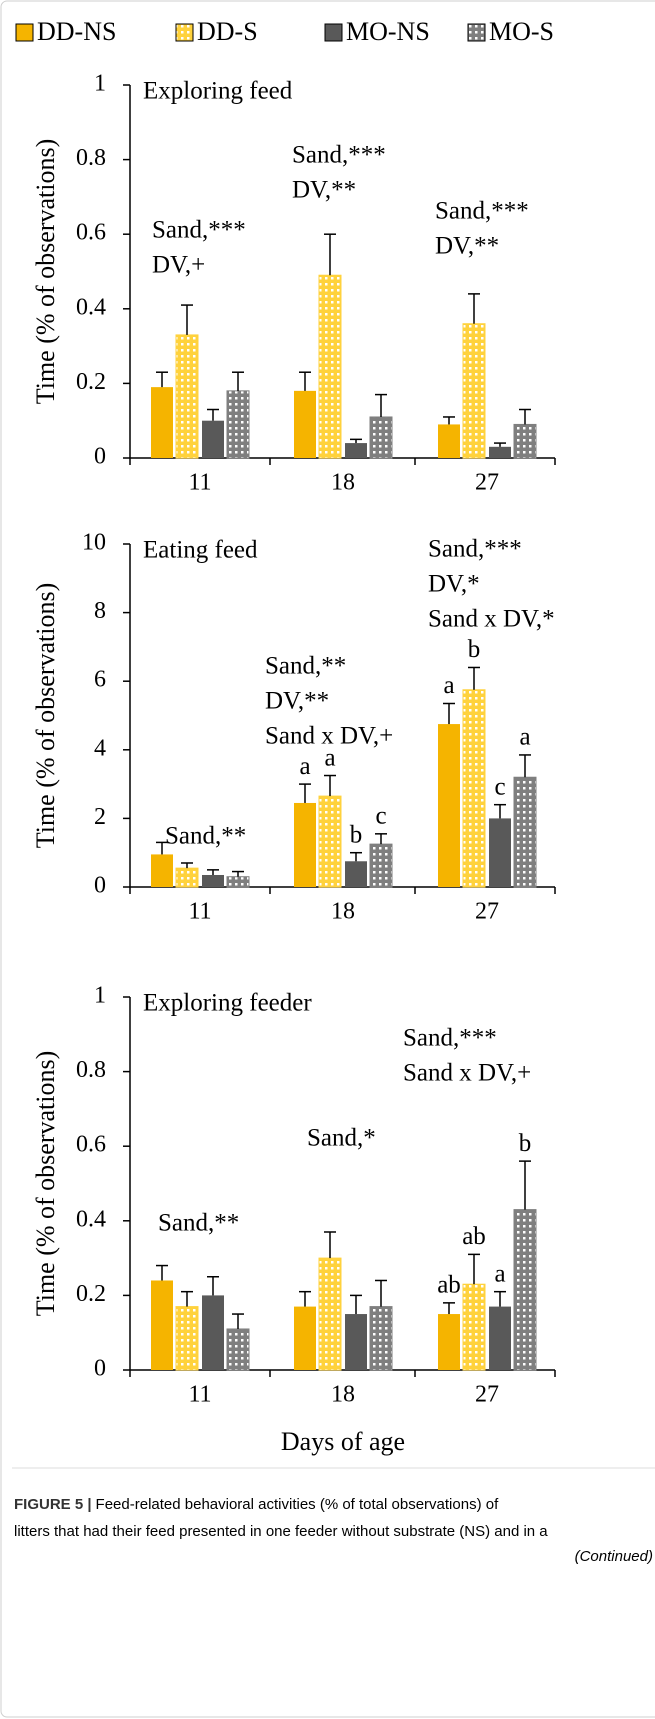  Describe the element at coordinates (227, 1003) in the screenshot. I see `panel-title: Exploring feeder` at that location.